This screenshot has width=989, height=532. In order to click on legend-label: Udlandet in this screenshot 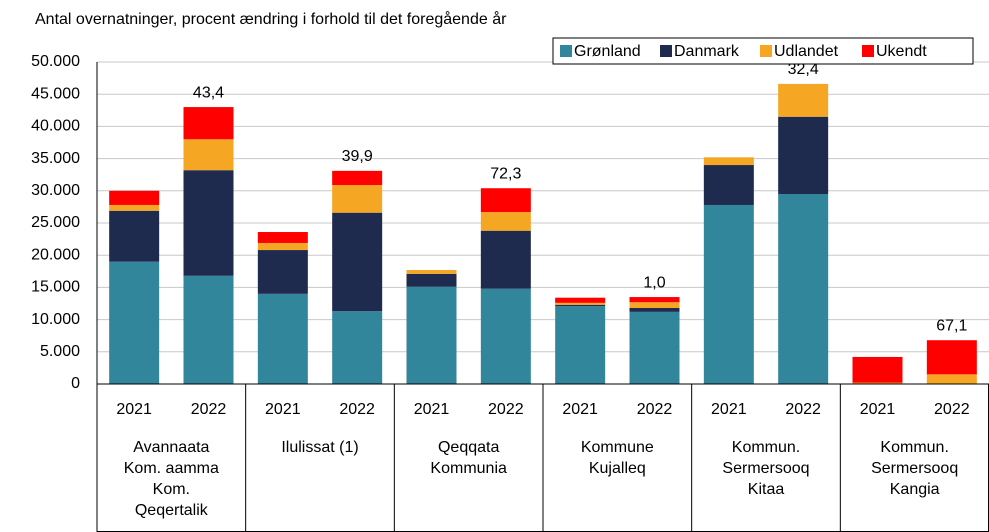, I will do `click(806, 51)`.